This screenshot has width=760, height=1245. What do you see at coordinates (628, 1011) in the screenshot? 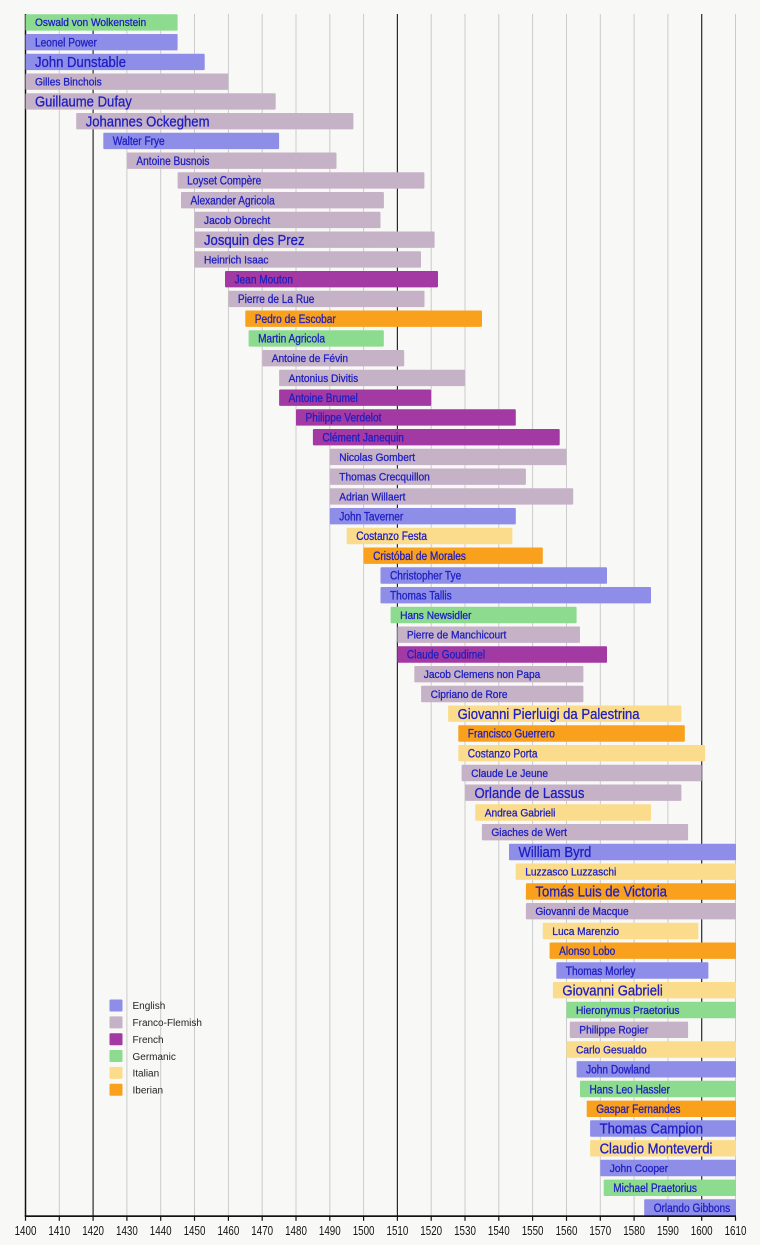
I see `svg-text: Hieronymus Praetorius` at bounding box center [628, 1011].